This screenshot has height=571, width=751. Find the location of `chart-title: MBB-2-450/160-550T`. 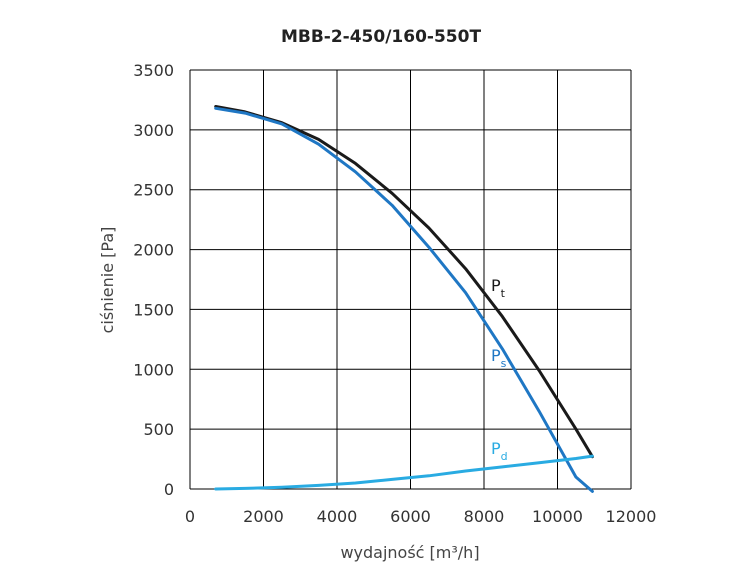

chart-title: MBB-2-450/160-550T is located at coordinates (381, 37).